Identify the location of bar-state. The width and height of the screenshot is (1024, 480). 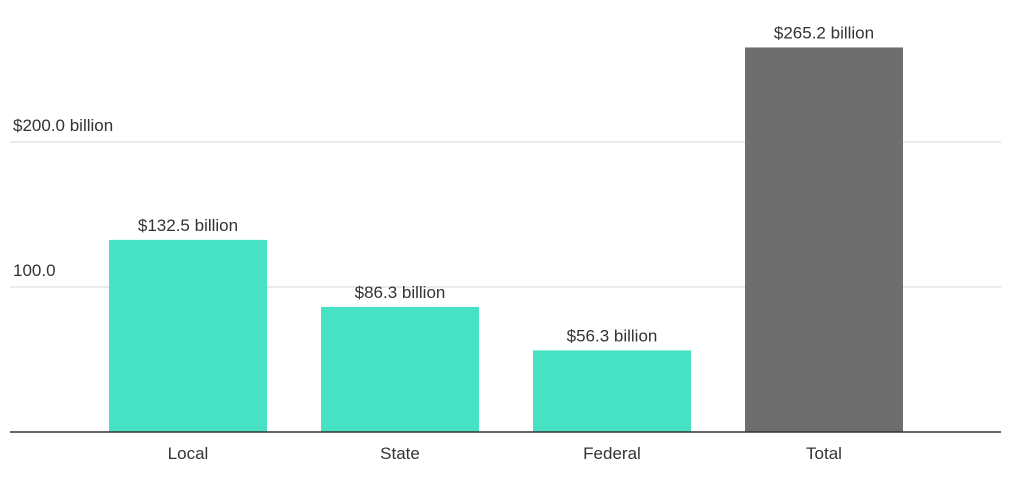
(400, 369).